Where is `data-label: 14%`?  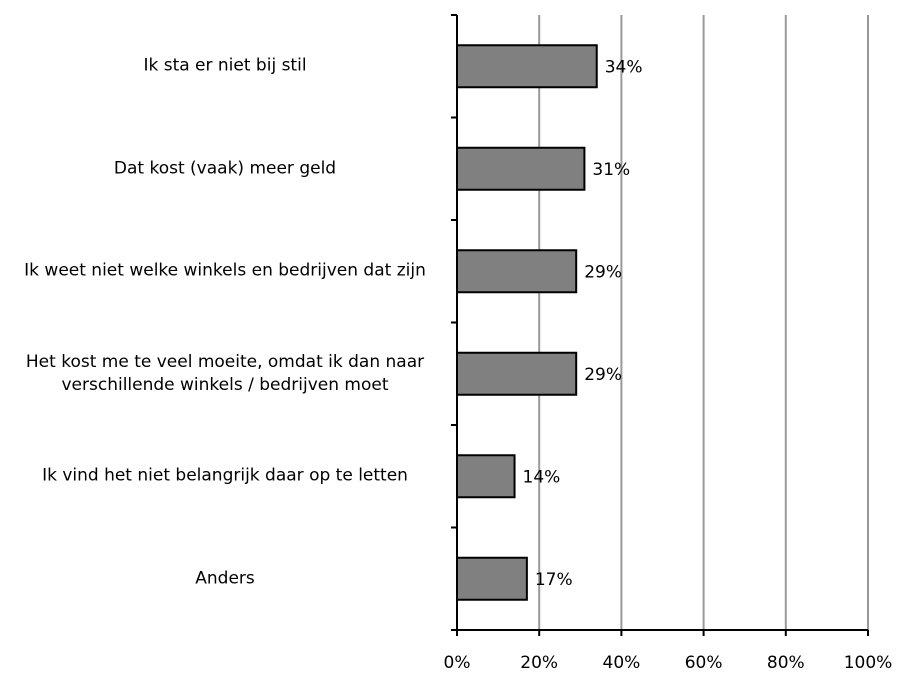 data-label: 14% is located at coordinates (542, 477).